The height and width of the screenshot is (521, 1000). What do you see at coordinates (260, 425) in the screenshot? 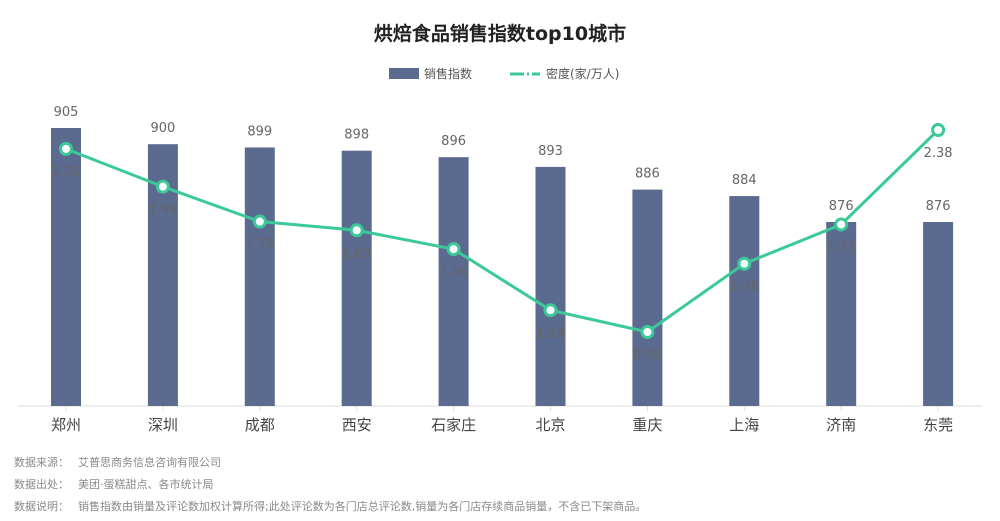
I see `category-label-2: 成都` at bounding box center [260, 425].